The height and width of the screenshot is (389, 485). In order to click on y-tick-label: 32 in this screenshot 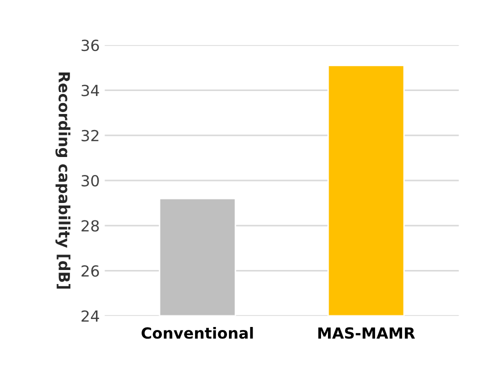, I will do `click(90, 136)`.